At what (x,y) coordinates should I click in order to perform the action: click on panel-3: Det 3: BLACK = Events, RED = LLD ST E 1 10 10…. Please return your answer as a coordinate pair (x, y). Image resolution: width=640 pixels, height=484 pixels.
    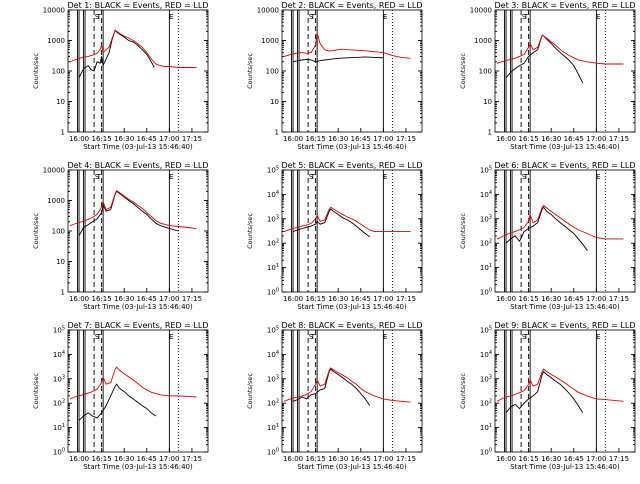
    Looking at the image, I should click on (547, 76).